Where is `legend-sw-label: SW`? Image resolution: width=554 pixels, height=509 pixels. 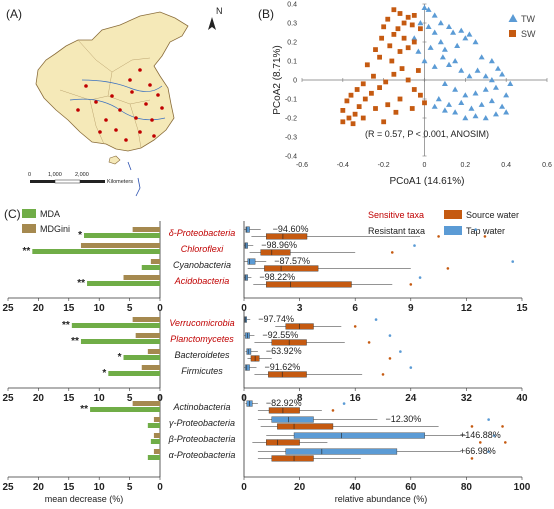 legend-sw-label: SW is located at coordinates (528, 34).